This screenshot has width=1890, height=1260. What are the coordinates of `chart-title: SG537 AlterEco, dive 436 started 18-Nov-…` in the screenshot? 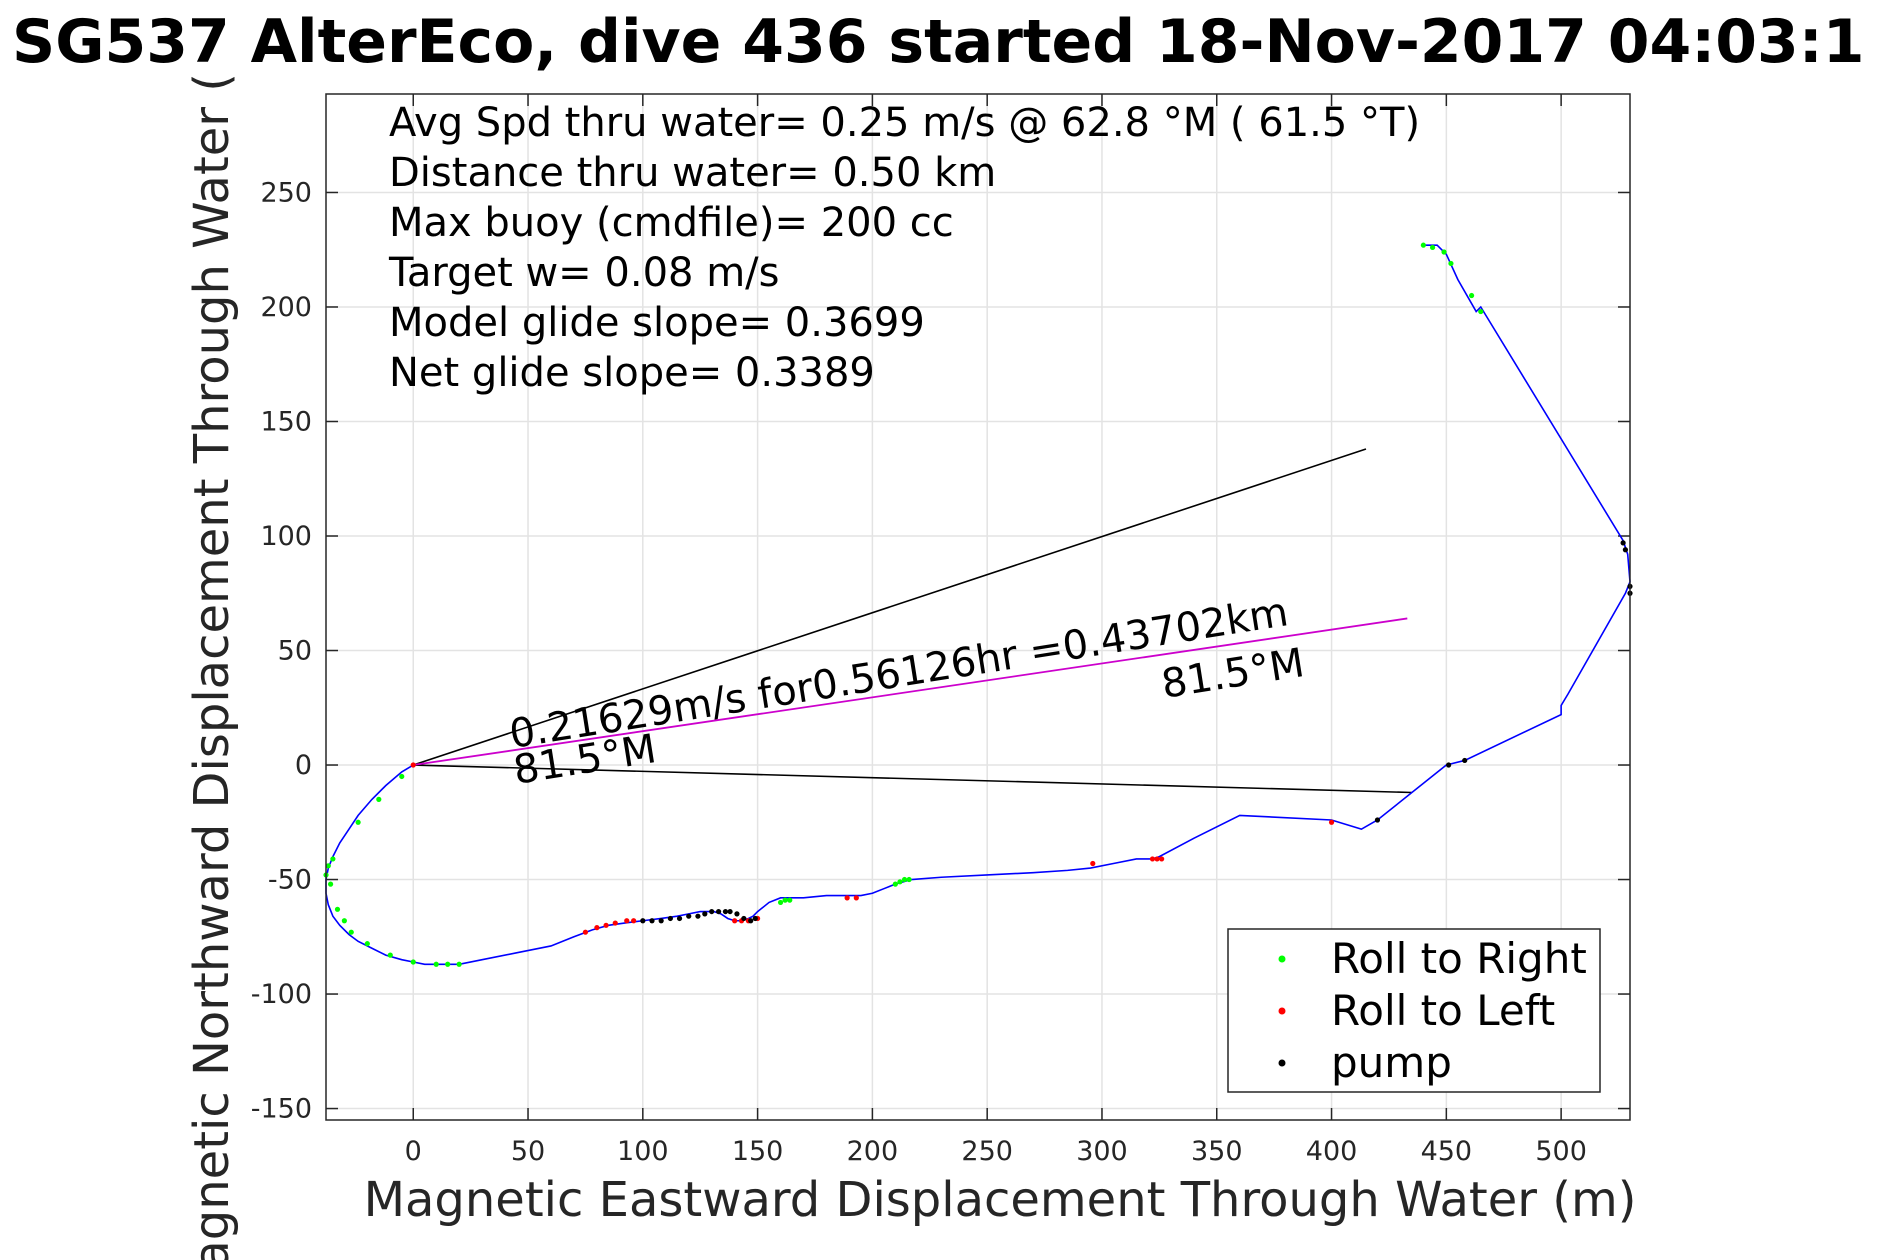 It's located at (938, 42).